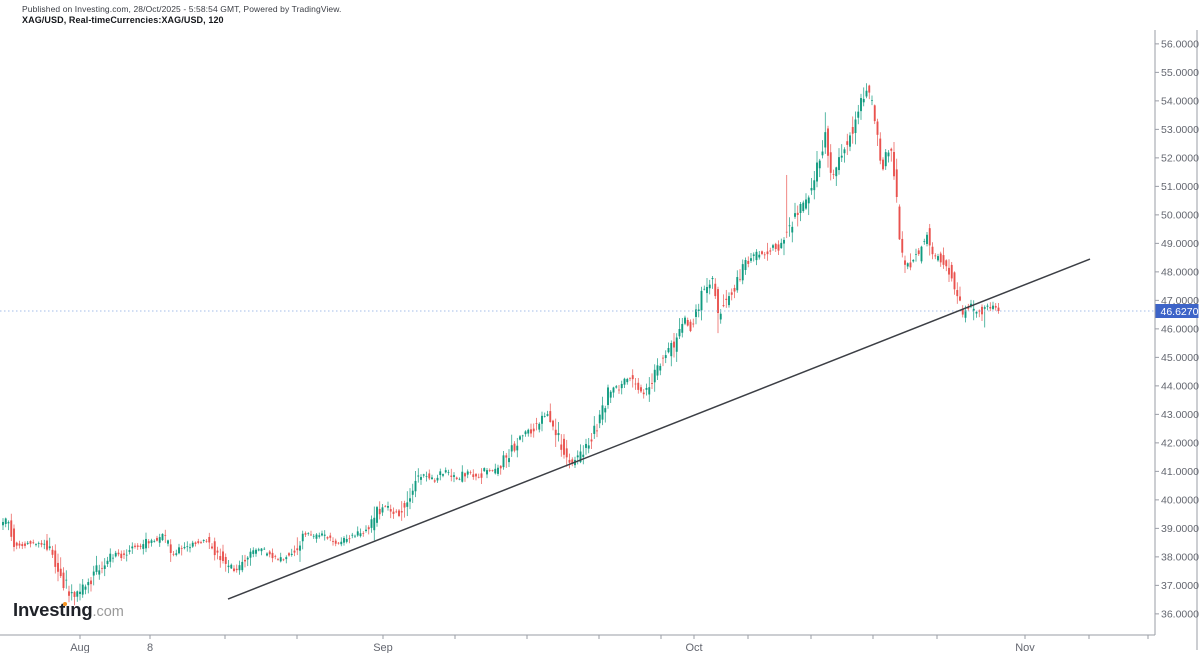  I want to click on svg-text: 44.0000, so click(1180, 386).